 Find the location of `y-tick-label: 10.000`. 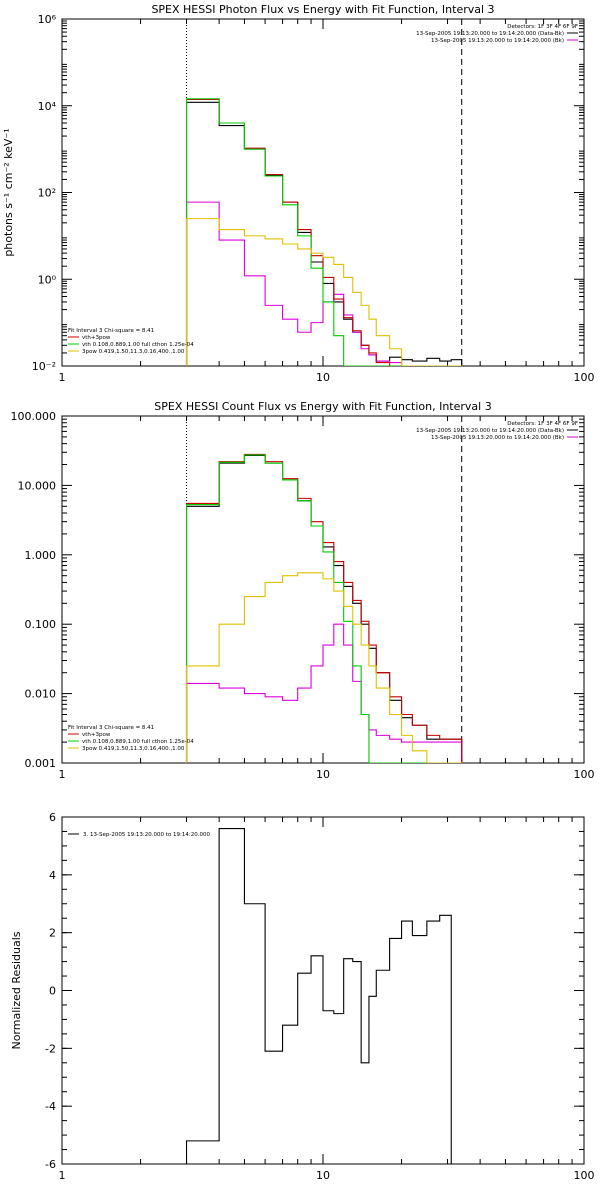

y-tick-label: 10.000 is located at coordinates (37, 485).